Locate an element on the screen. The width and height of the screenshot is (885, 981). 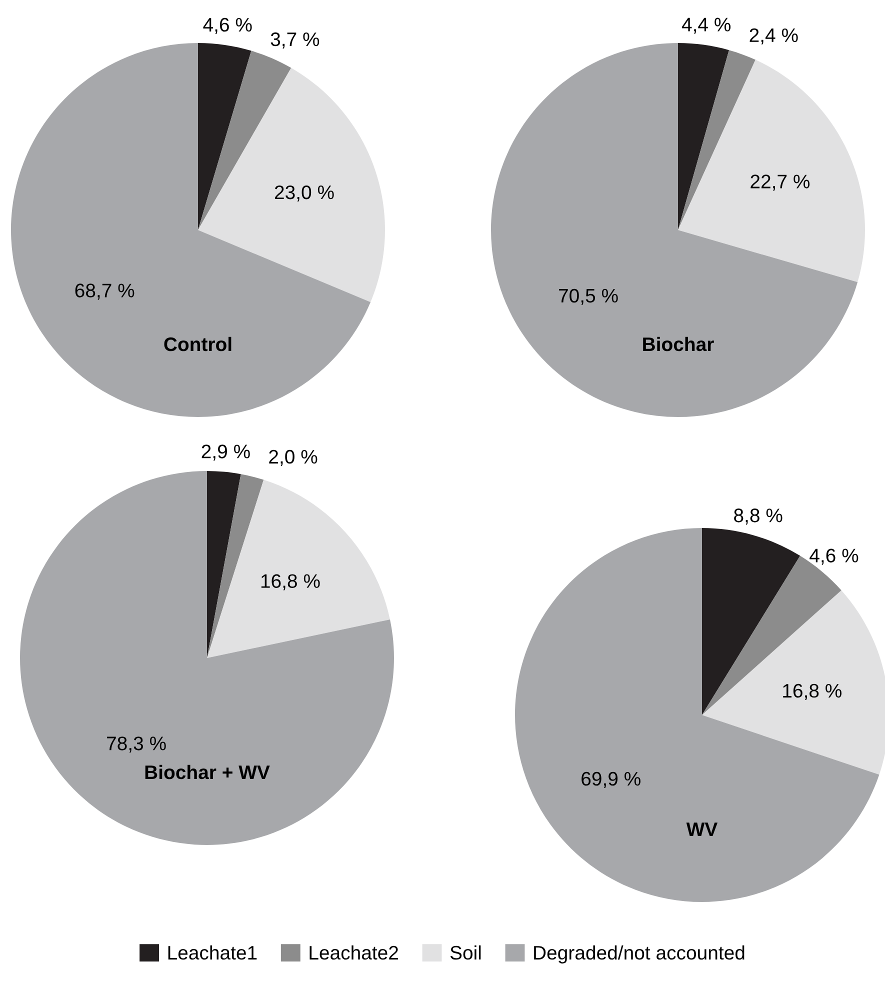
data-label: 2,9 % is located at coordinates (226, 452).